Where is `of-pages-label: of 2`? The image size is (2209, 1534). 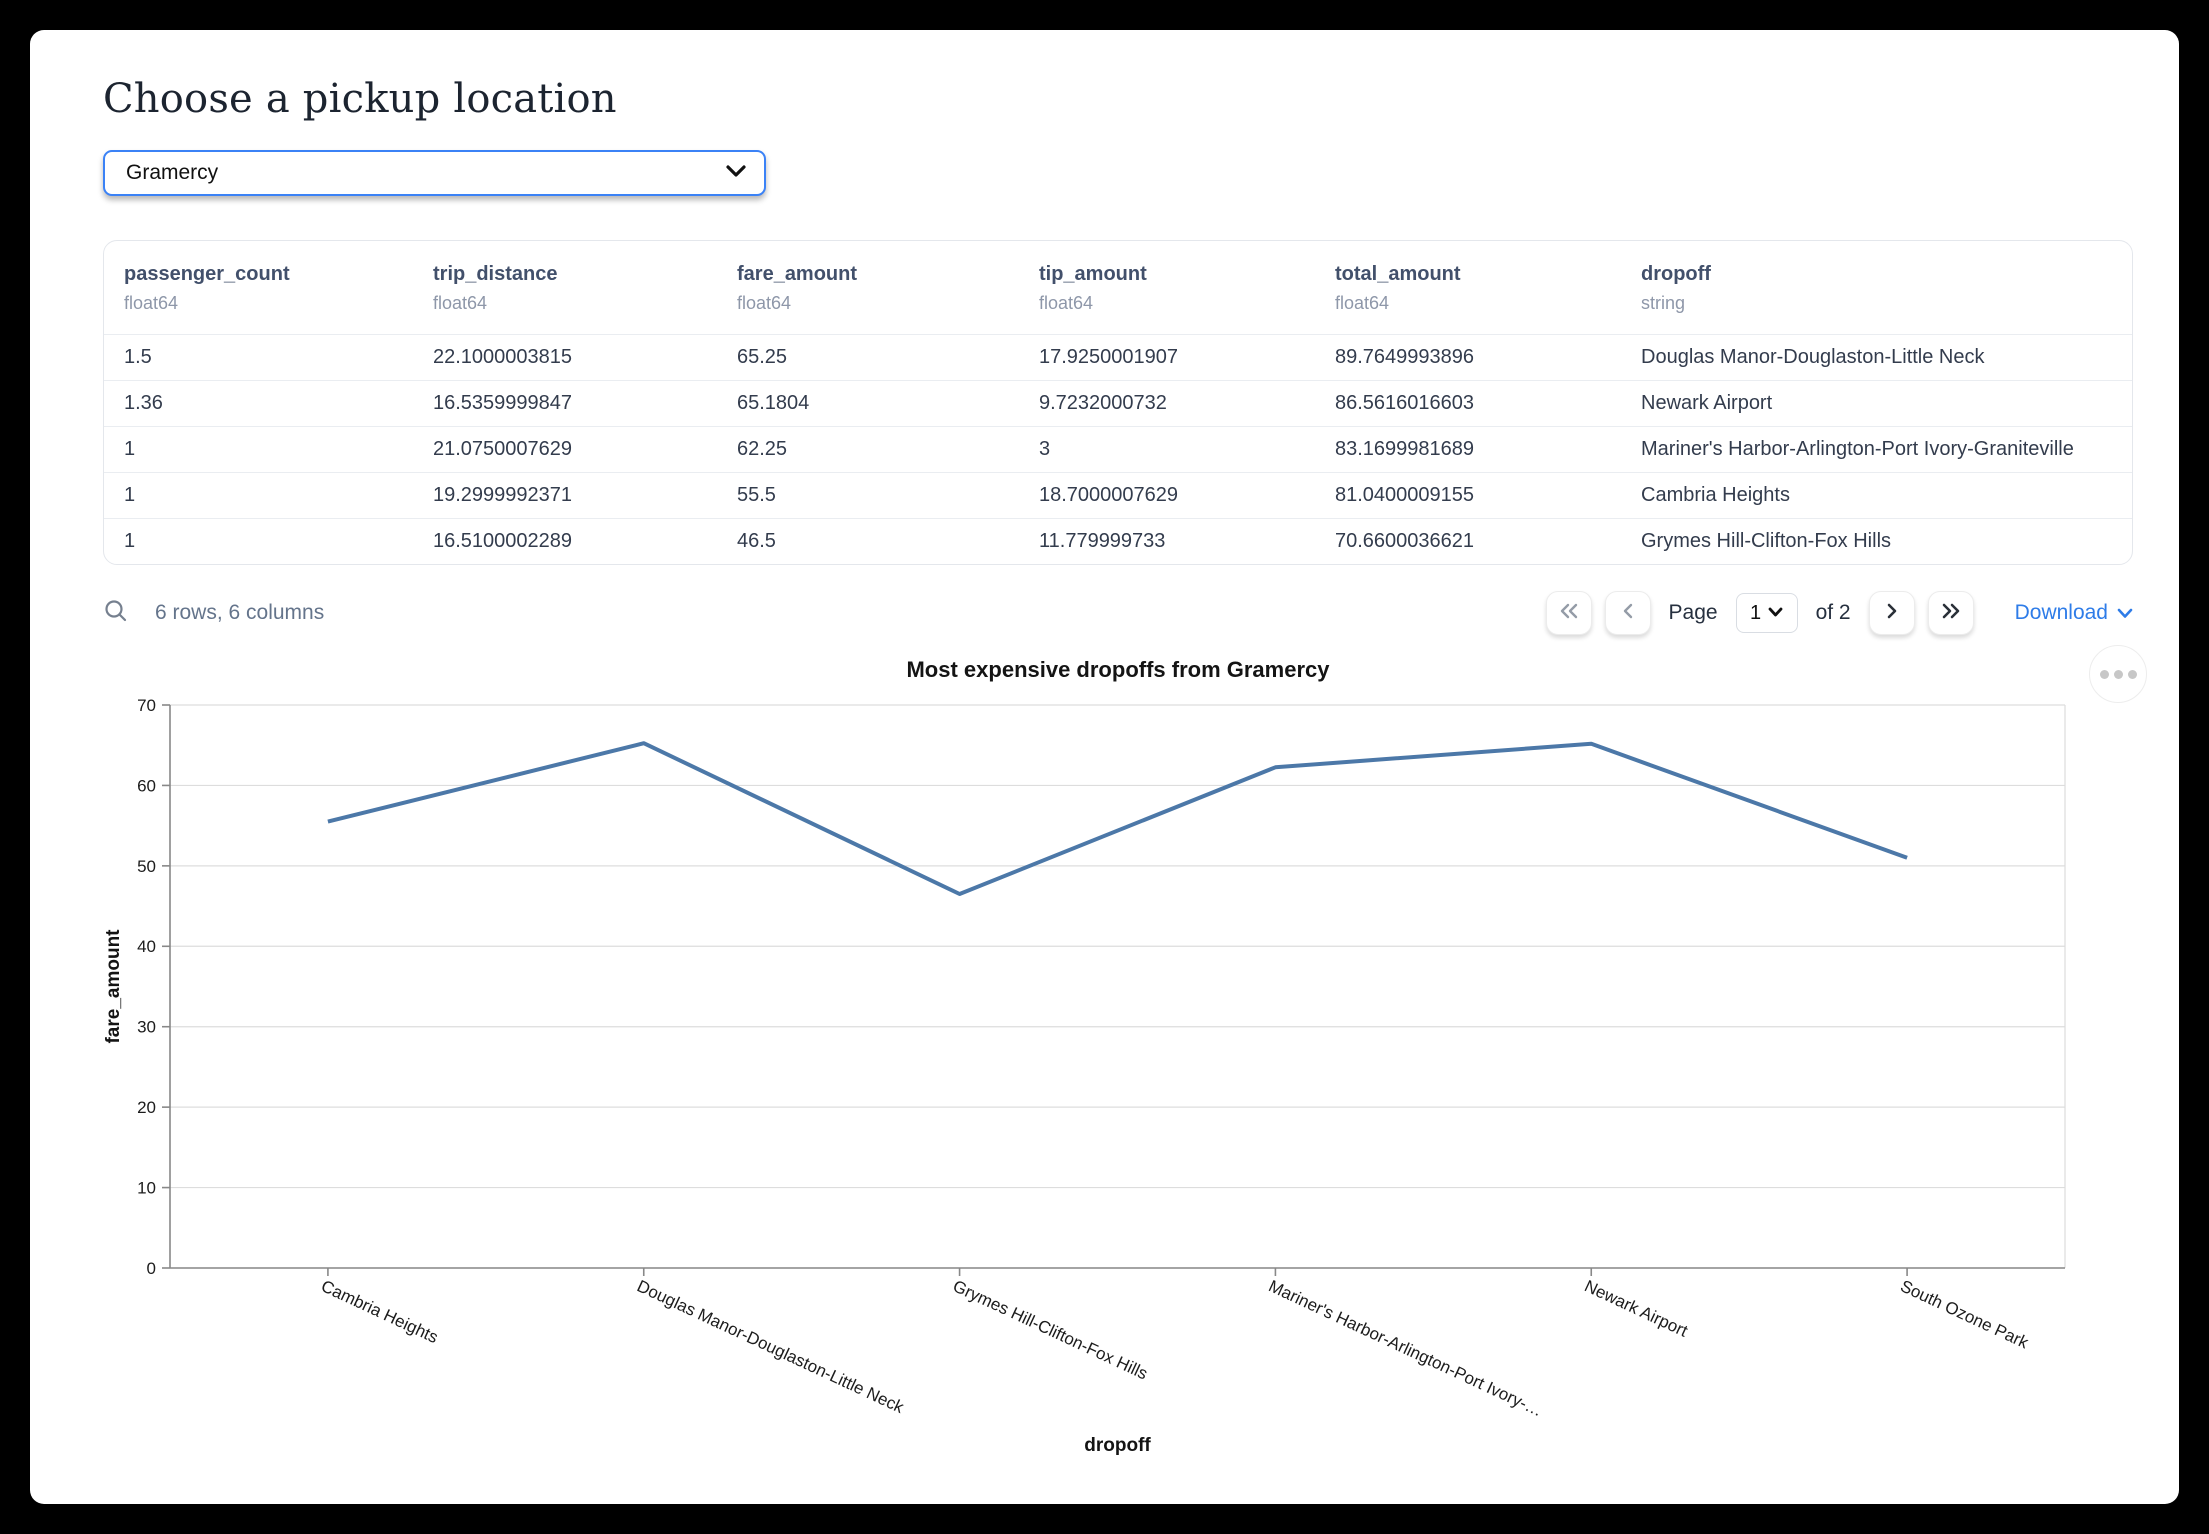
of-pages-label: of 2 is located at coordinates (1833, 612).